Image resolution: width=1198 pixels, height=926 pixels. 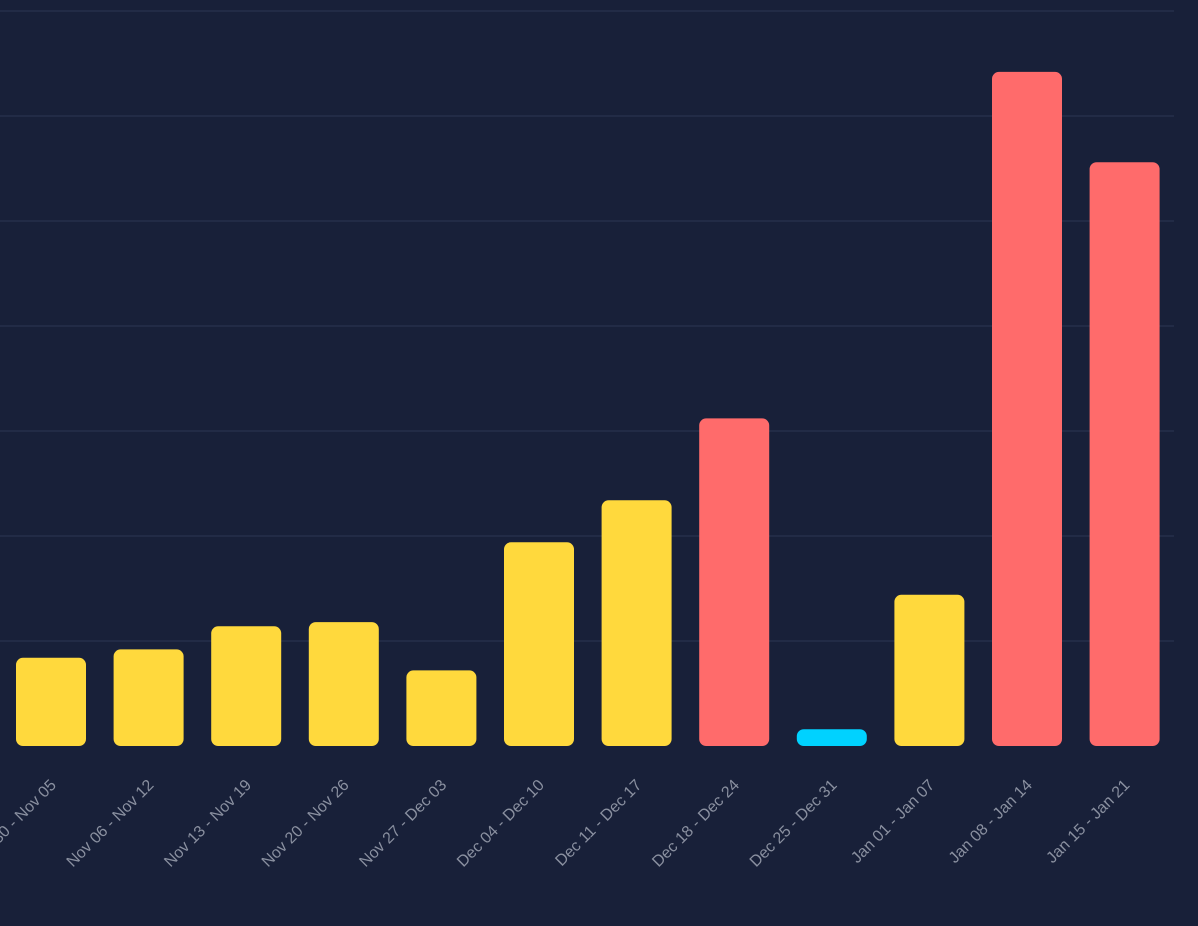 I want to click on x-tick-label: Oct 30 - Nov 05, so click(x=30, y=822).